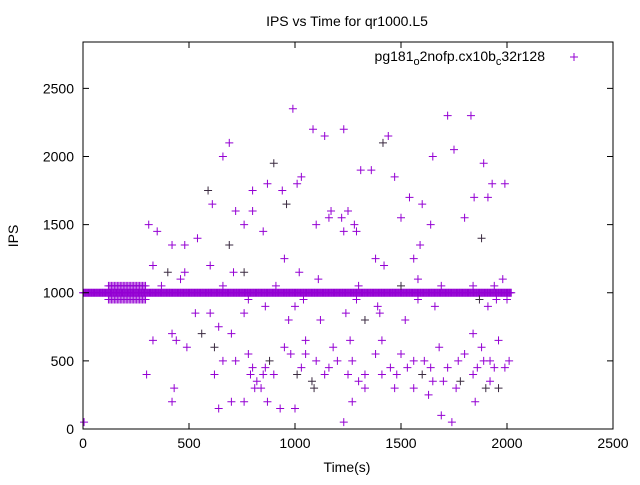 Image resolution: width=640 pixels, height=485 pixels. What do you see at coordinates (58, 156) in the screenshot?
I see `y-tick-label: 2000` at bounding box center [58, 156].